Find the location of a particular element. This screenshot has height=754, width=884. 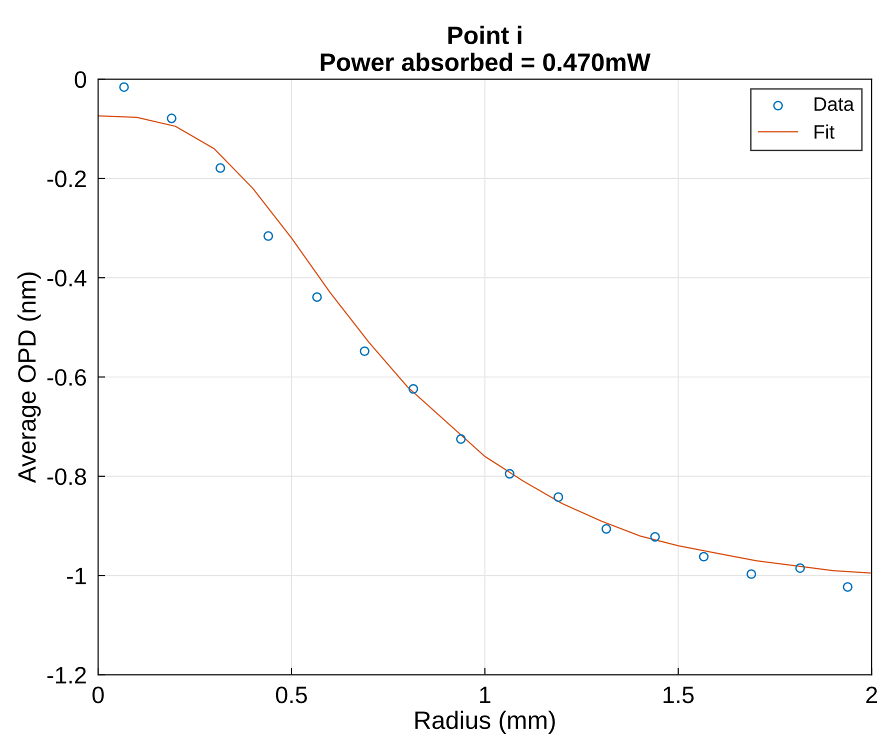

chart-title: Point i Power absorbed = 0.470mW is located at coordinates (485, 49).